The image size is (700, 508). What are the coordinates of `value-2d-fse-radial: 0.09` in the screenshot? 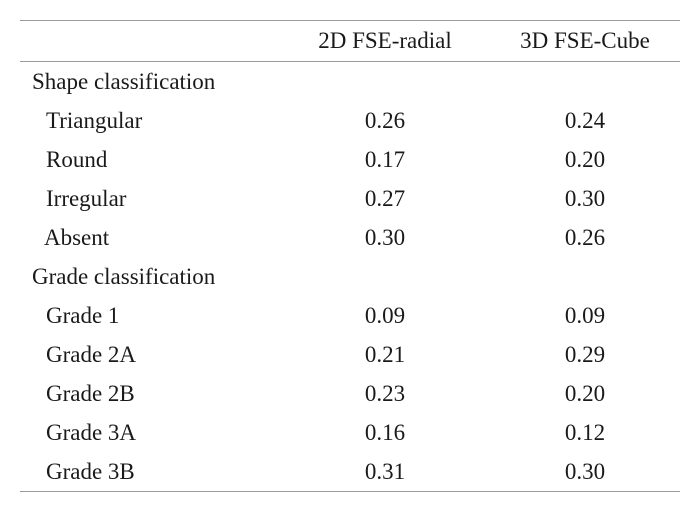 It's located at (385, 315).